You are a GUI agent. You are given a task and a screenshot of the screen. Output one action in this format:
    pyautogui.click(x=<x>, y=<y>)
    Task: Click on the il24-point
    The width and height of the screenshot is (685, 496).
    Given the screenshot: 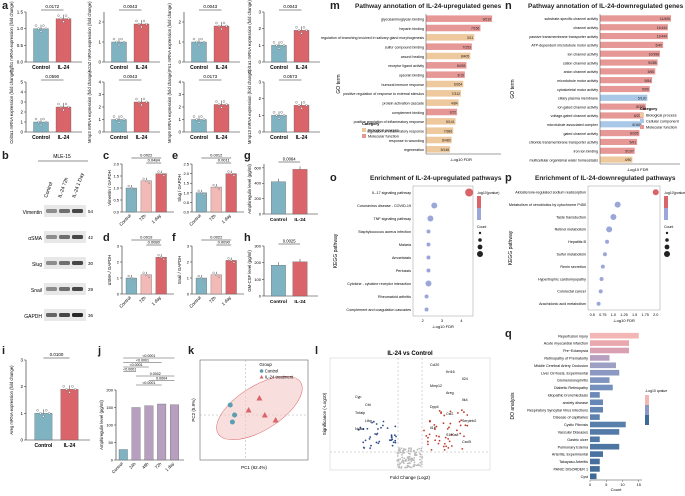 What is the action you would take?
    pyautogui.click(x=264, y=415)
    